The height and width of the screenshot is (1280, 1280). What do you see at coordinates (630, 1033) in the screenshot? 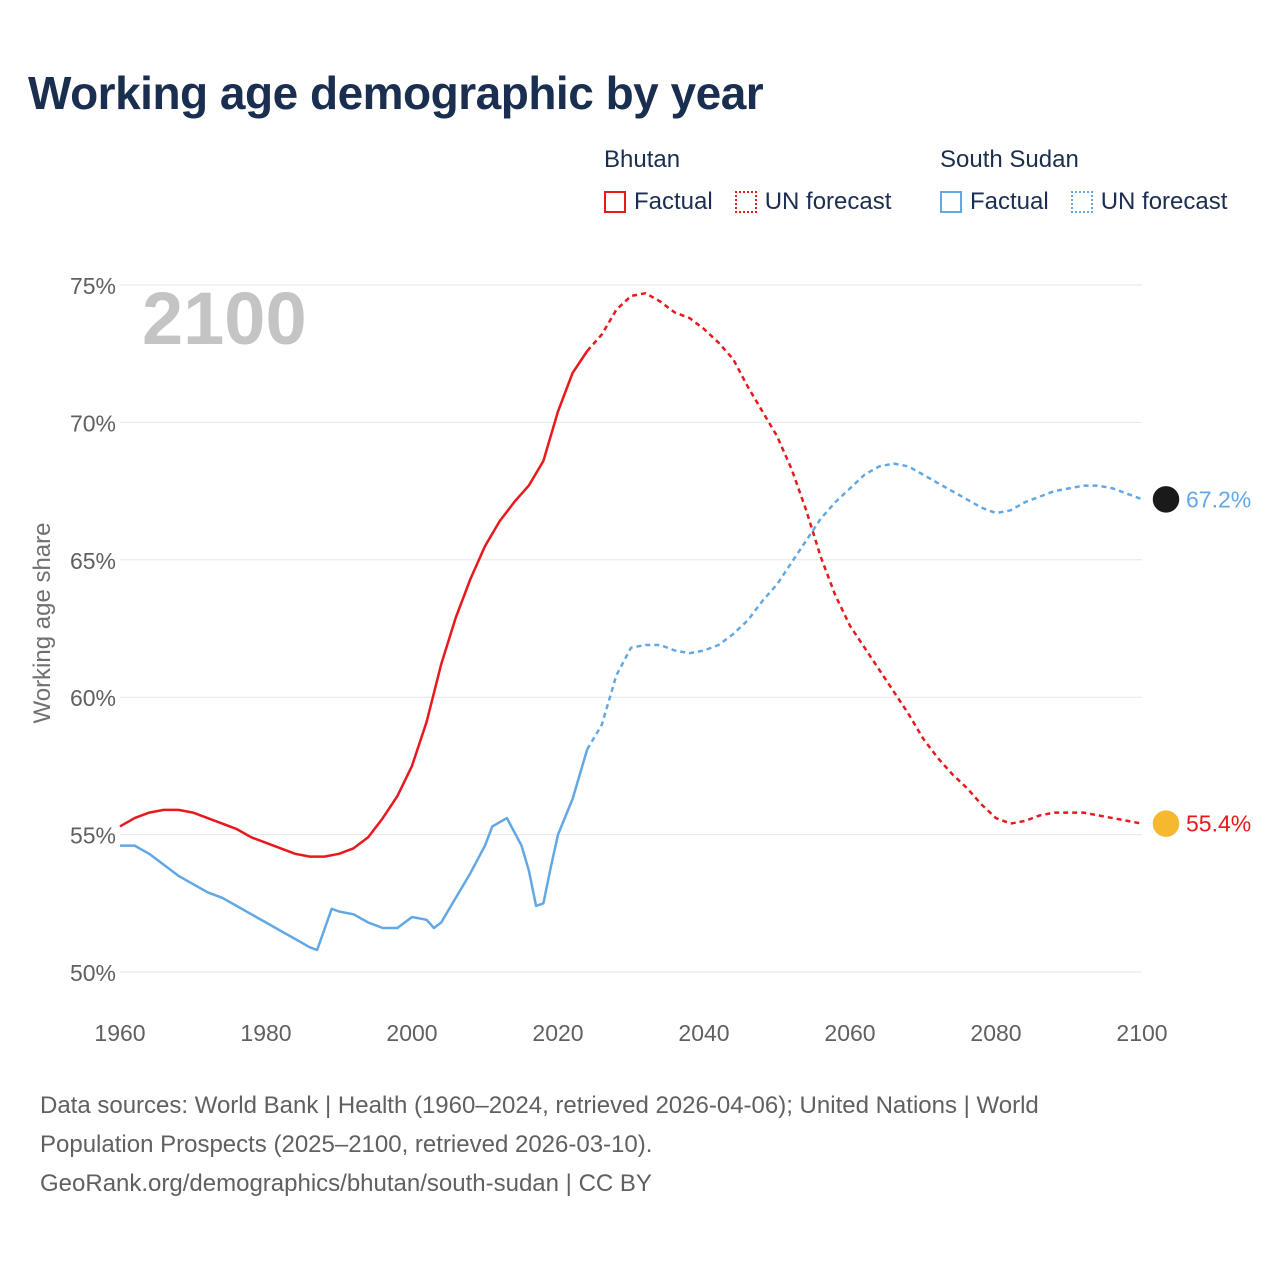
I see `x-axis-ticks: 1960 1980 2000 2020 2040 2060 2080 2100` at bounding box center [630, 1033].